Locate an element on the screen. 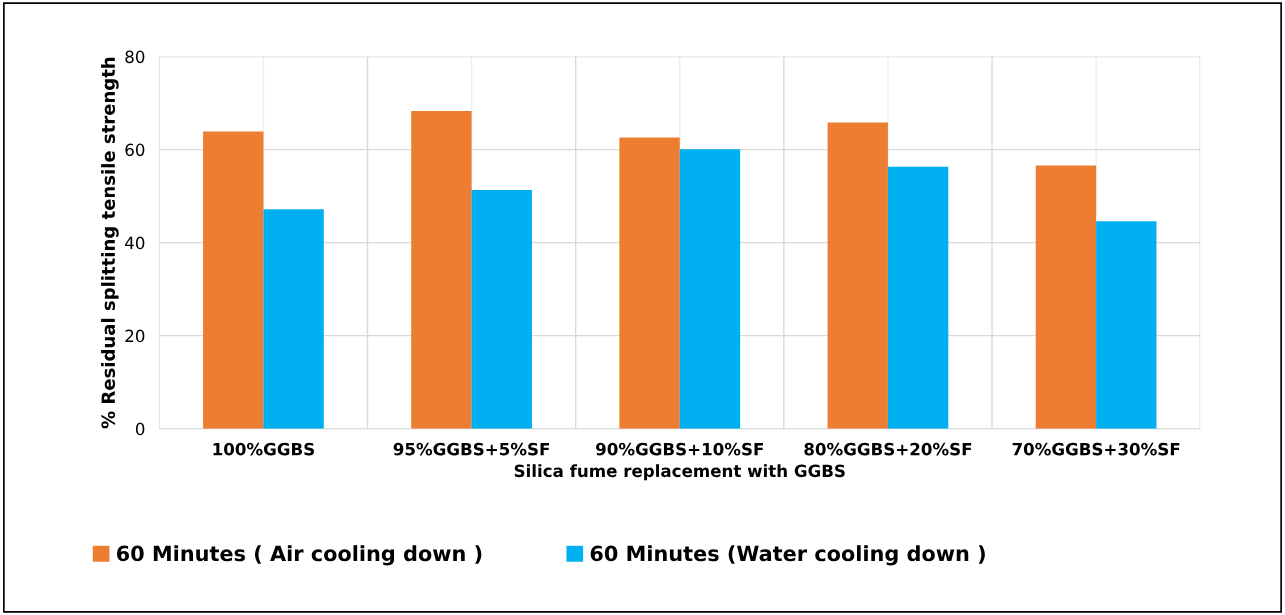  y-tick-label: 80 is located at coordinates (135, 57).